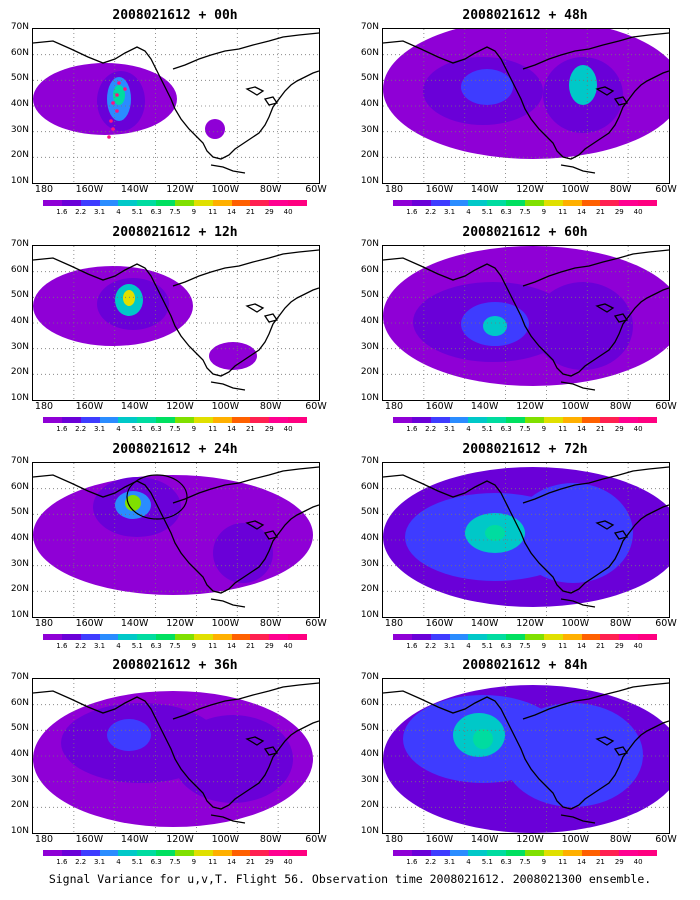 This screenshot has width=700, height=900. What do you see at coordinates (19, 538) in the screenshot?
I see `lat-label: 40N` at bounding box center [19, 538].